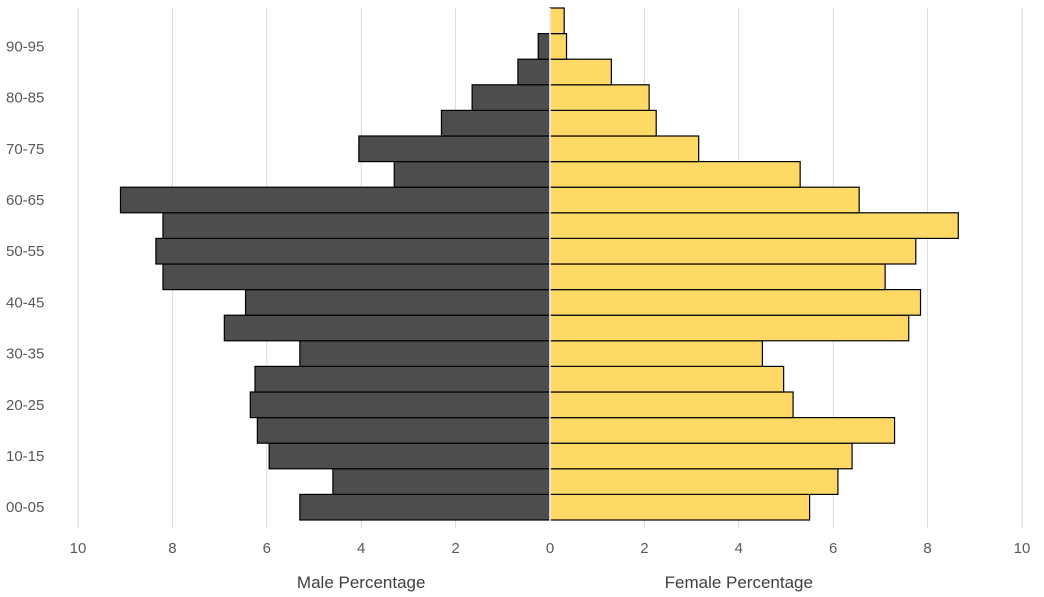  I want to click on y-tick-label: 80-85, so click(25, 98).